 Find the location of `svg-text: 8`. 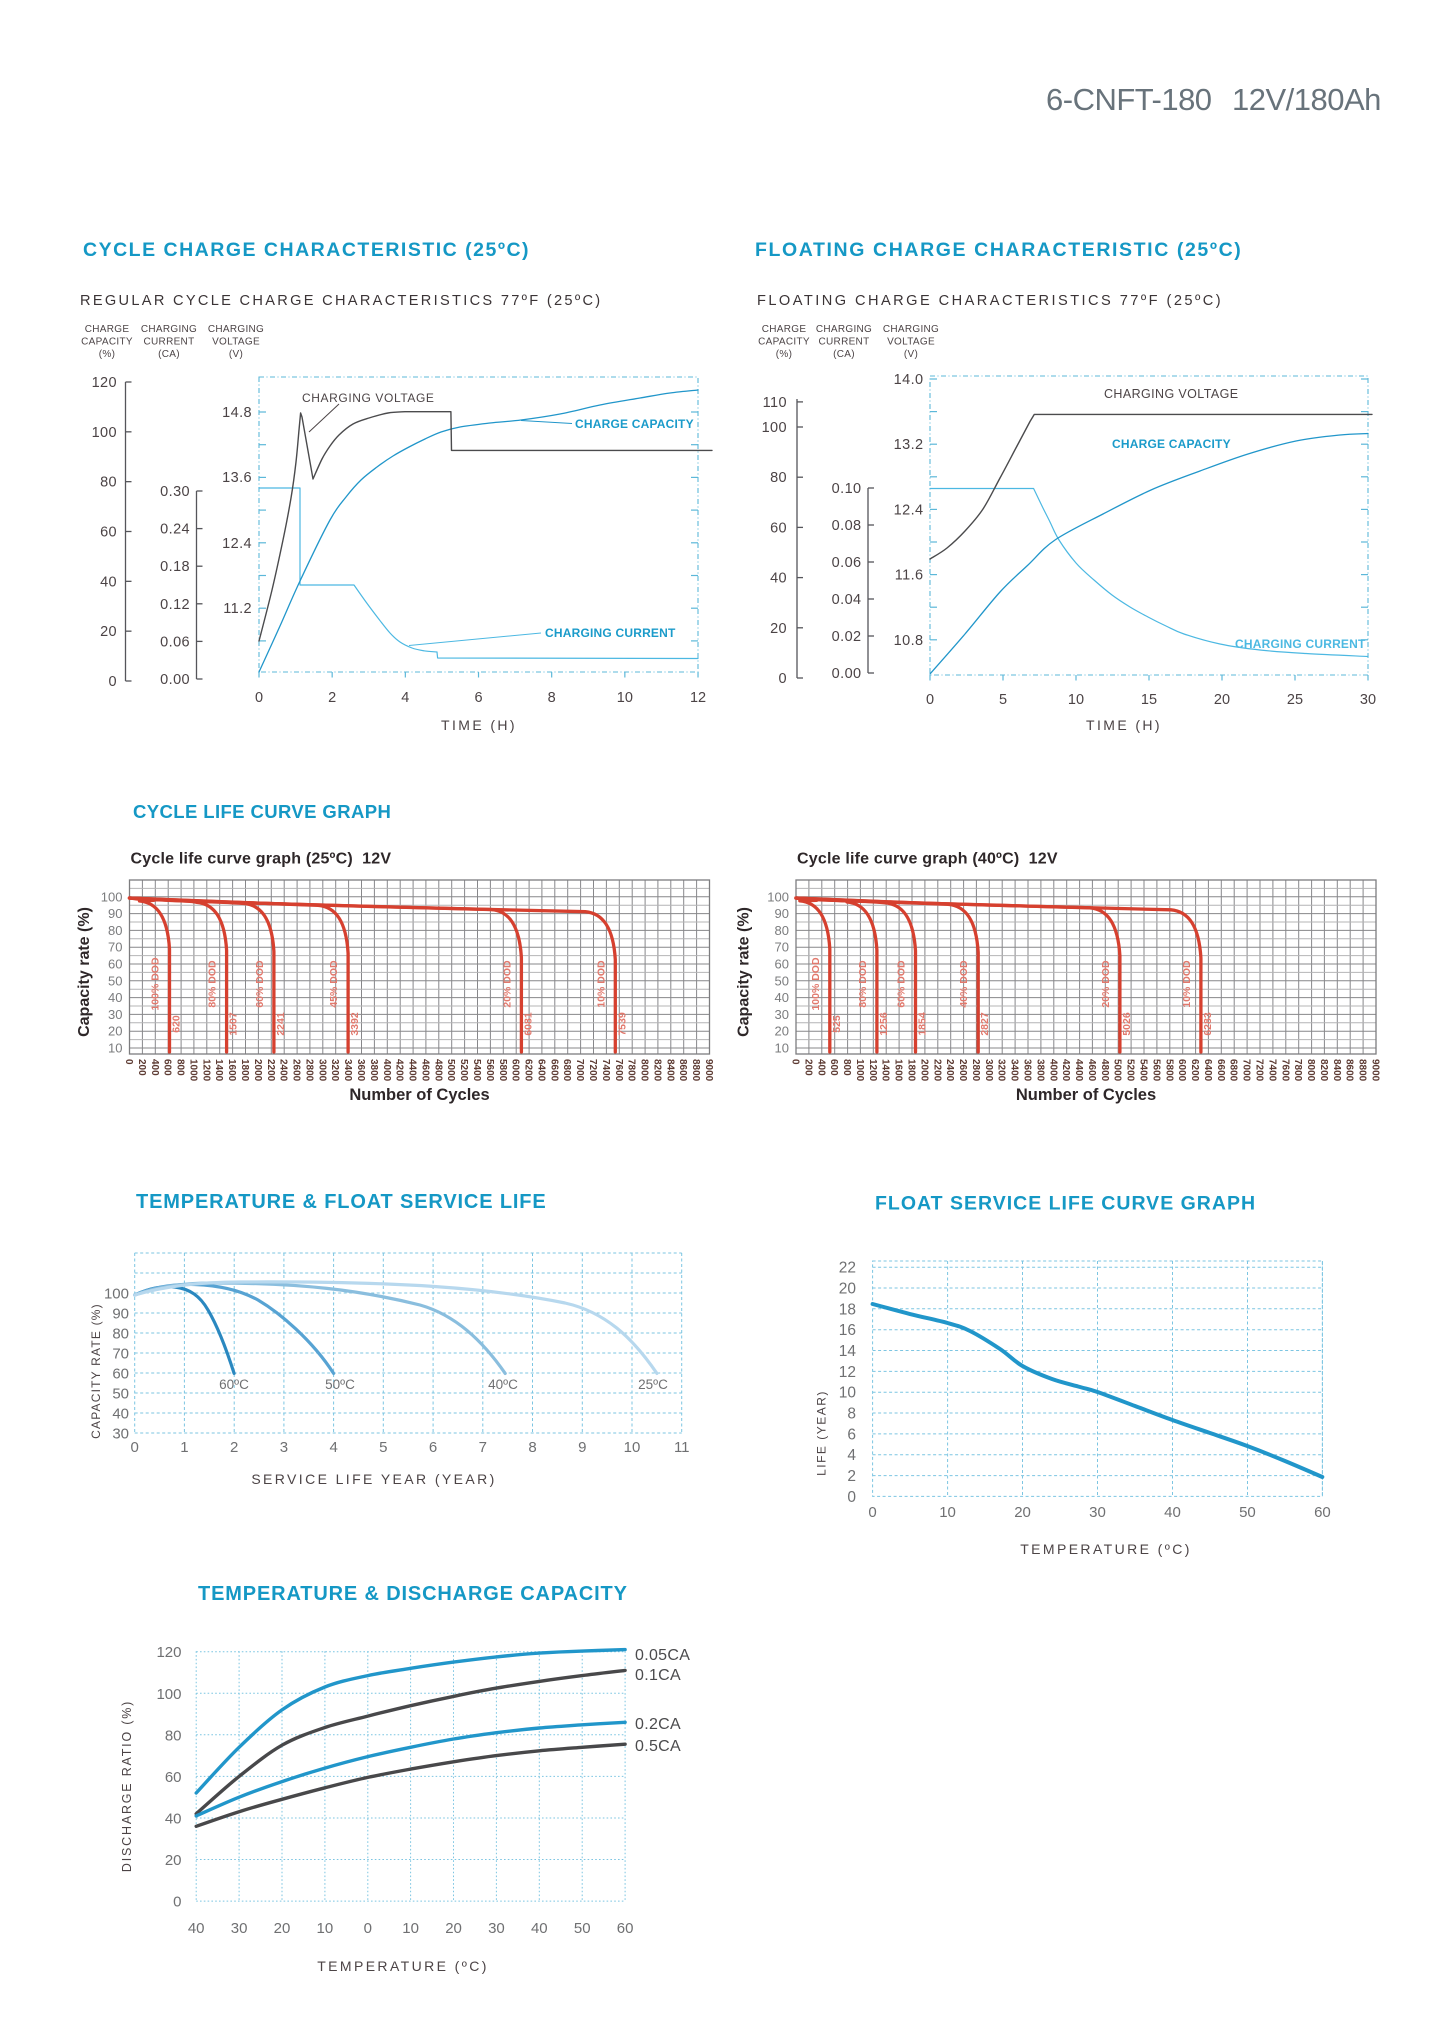

svg-text: 8 is located at coordinates (552, 698).